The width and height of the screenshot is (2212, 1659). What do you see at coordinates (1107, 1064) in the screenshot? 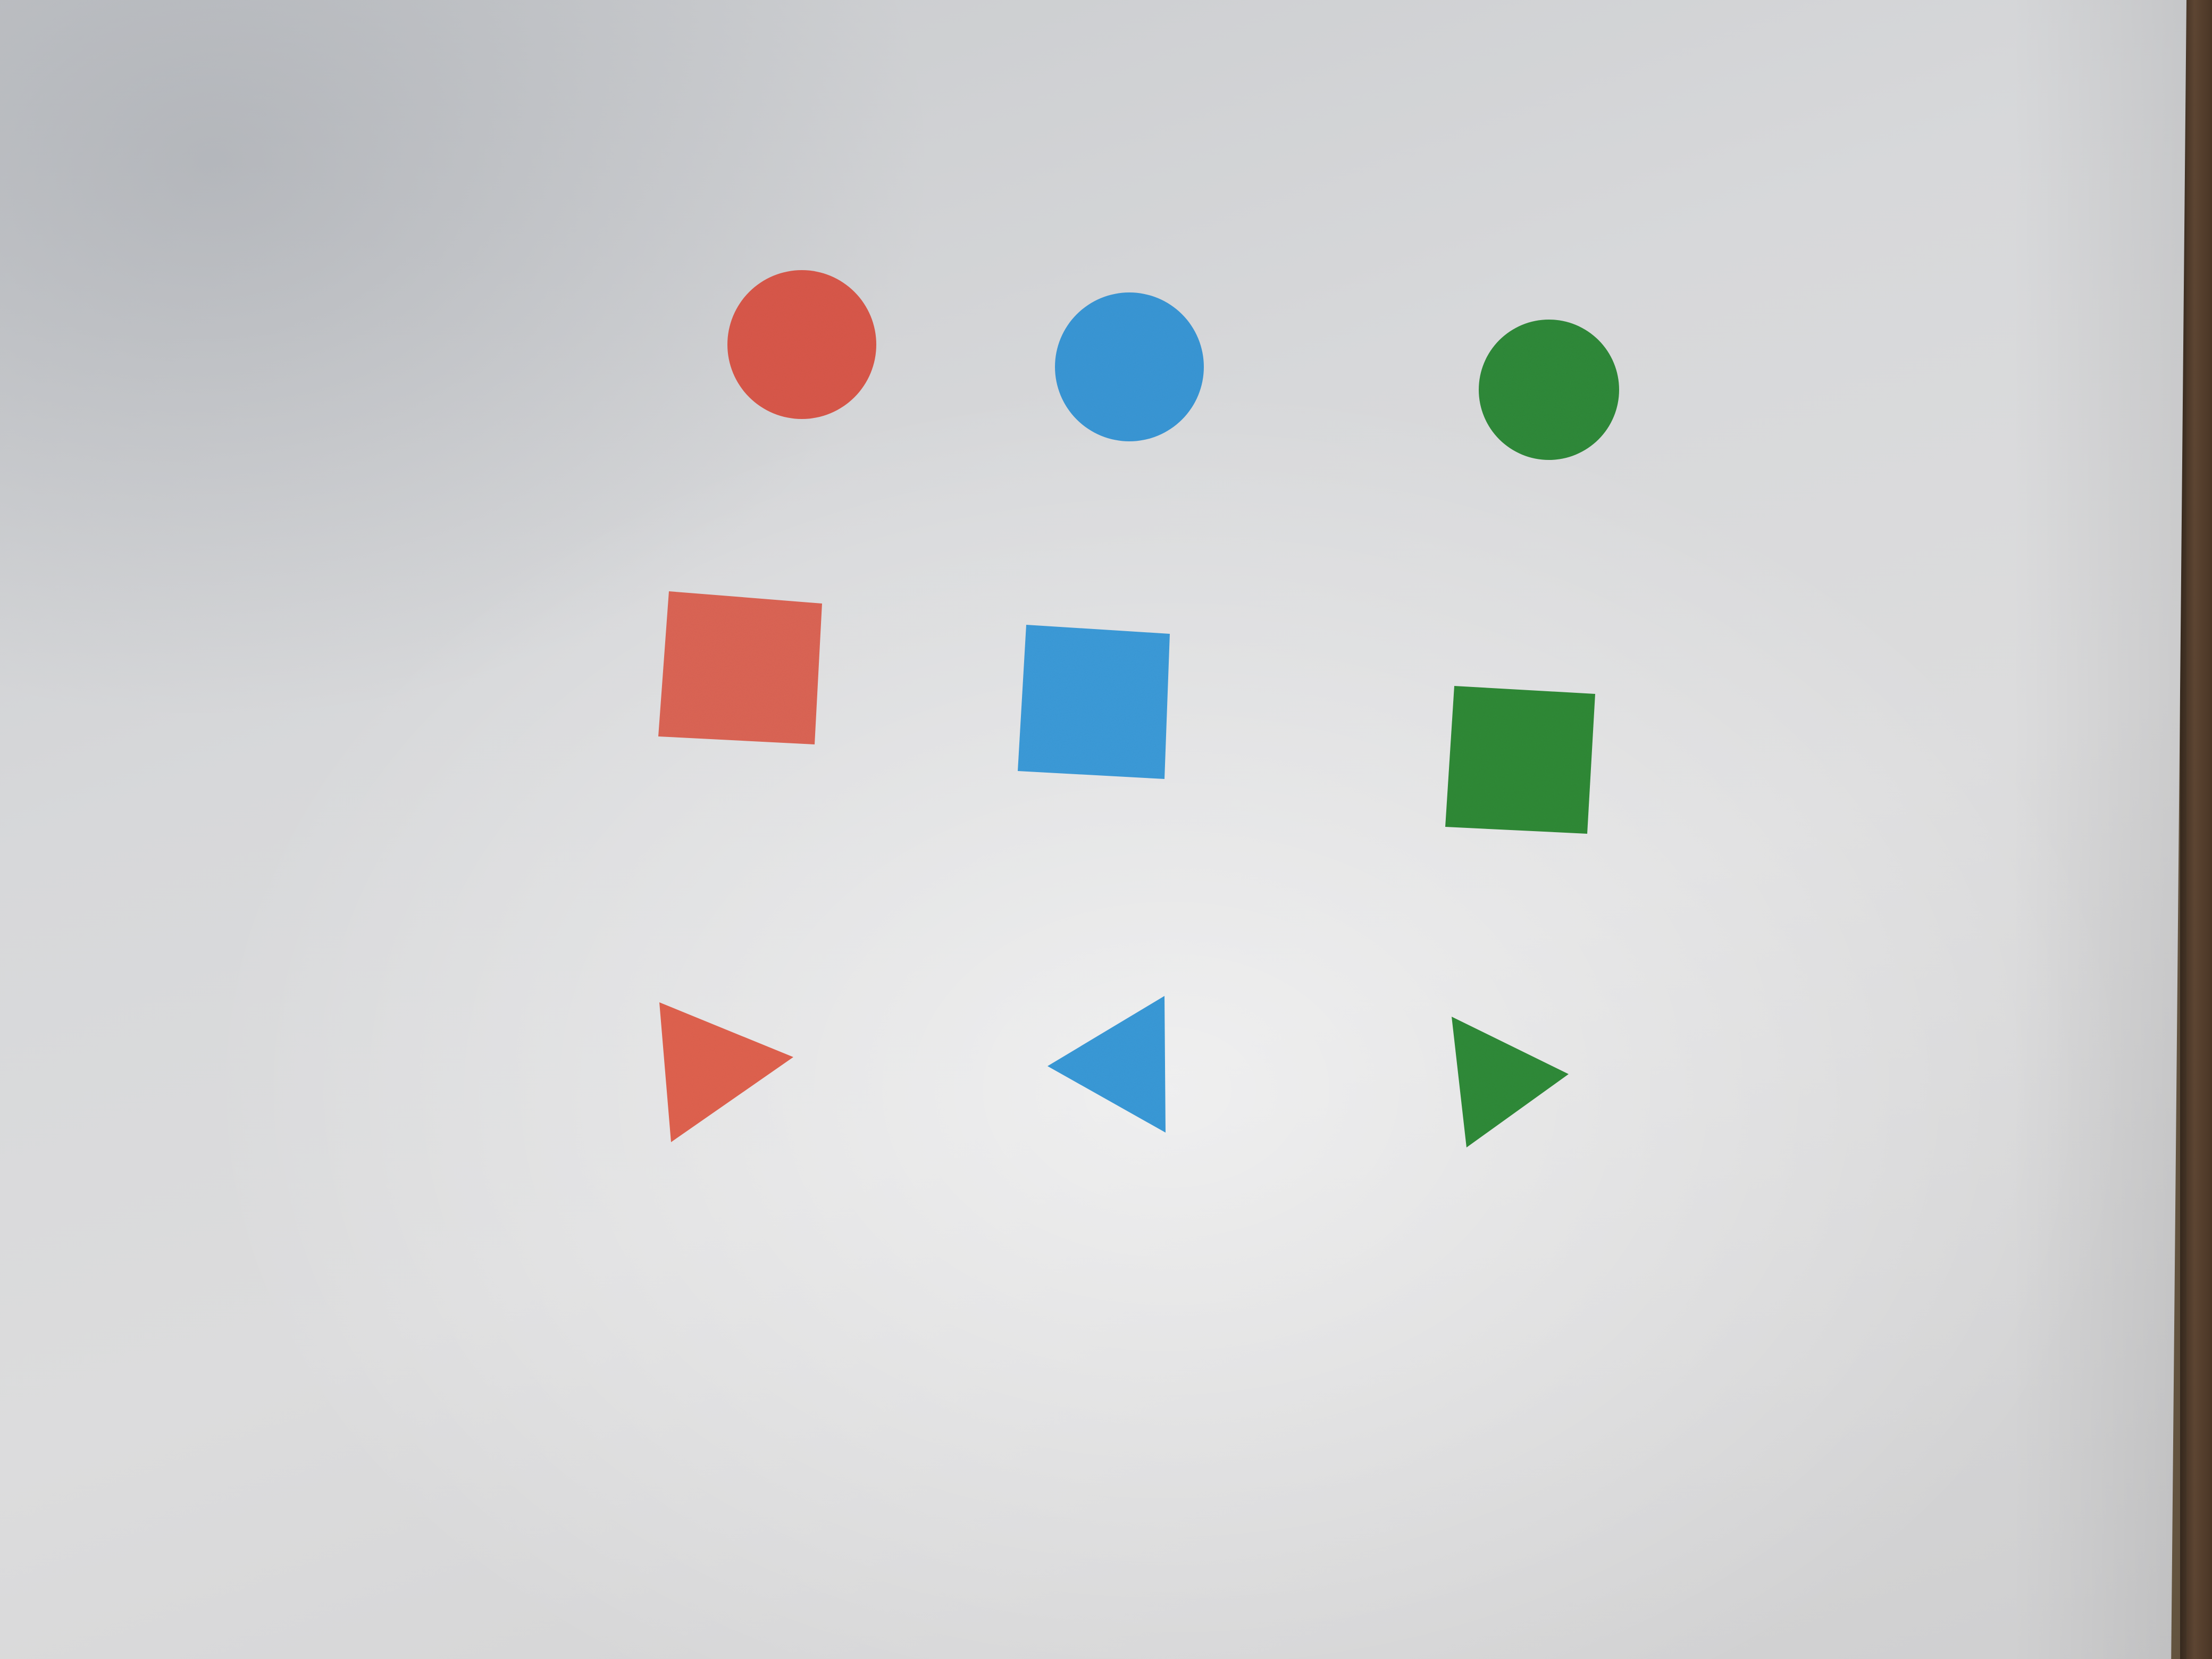
I see `blue-triangle` at bounding box center [1107, 1064].